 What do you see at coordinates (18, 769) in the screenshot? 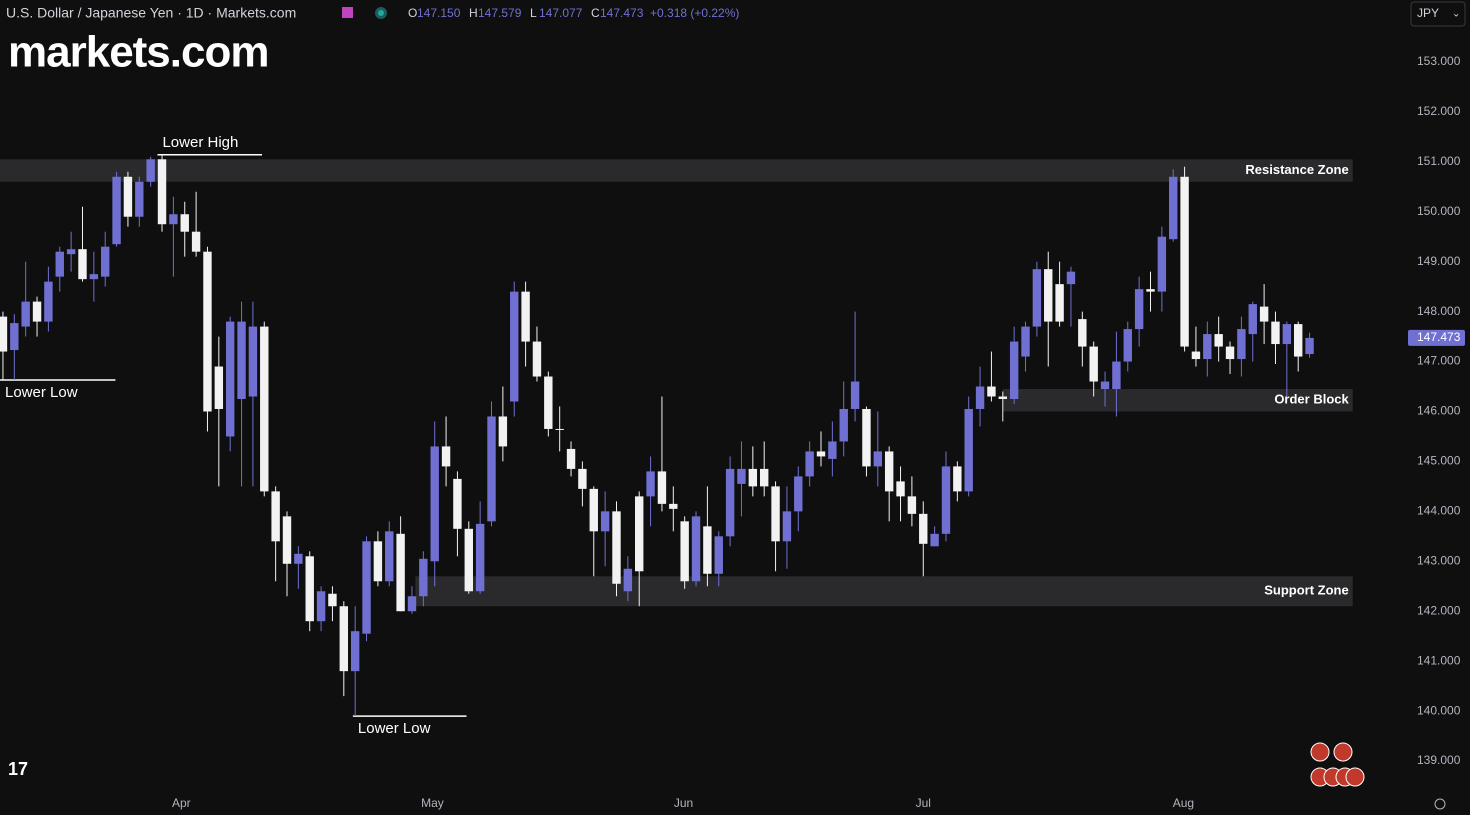
I see `tv-logo: 17` at bounding box center [18, 769].